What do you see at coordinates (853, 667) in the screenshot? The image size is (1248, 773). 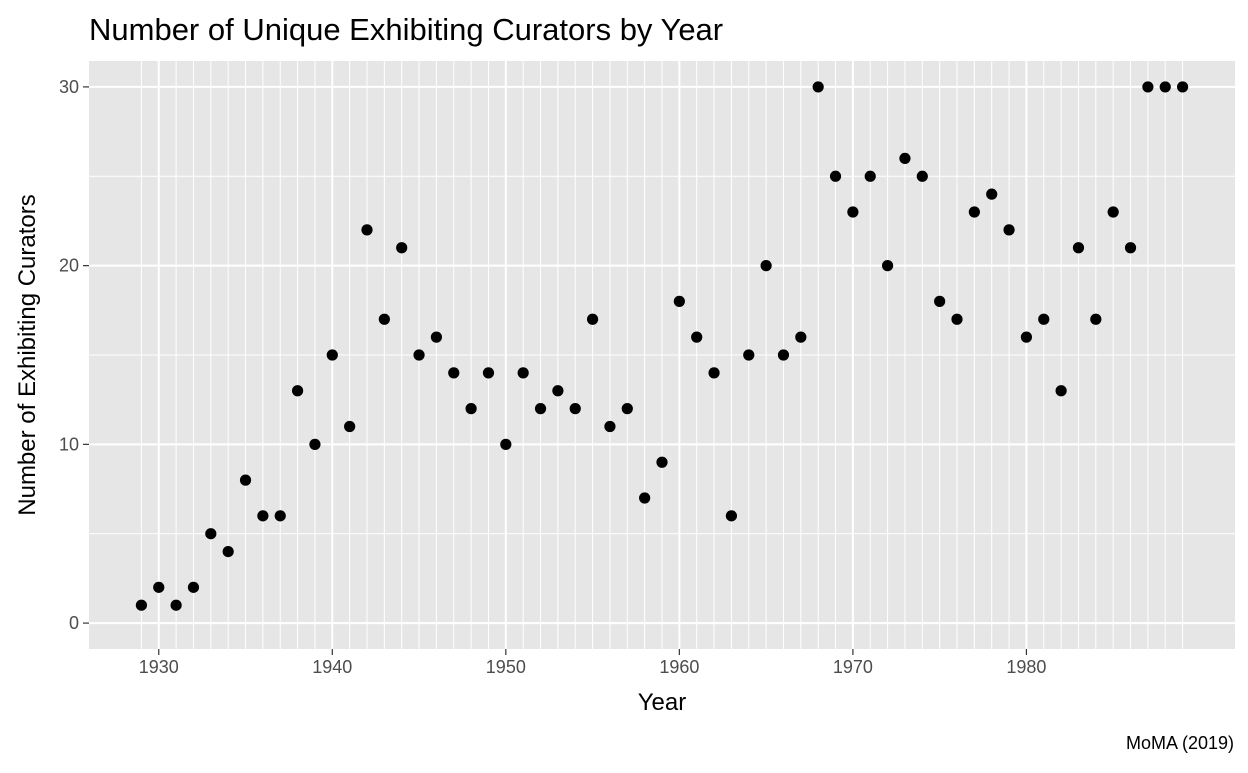 I see `x-tick-label: 1970` at bounding box center [853, 667].